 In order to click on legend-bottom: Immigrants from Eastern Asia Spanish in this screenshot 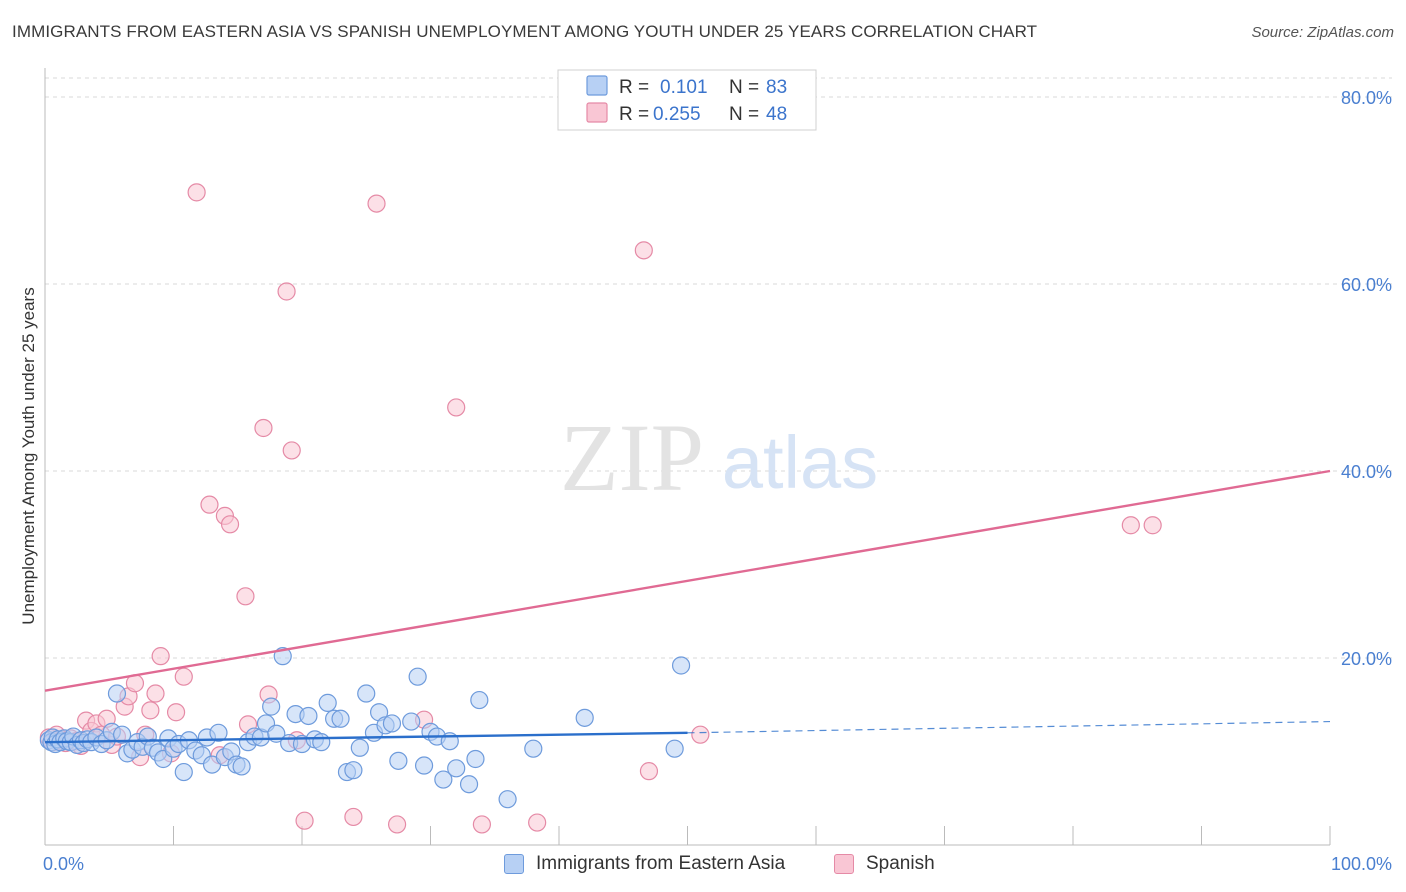, I will do `click(703, 865)`.